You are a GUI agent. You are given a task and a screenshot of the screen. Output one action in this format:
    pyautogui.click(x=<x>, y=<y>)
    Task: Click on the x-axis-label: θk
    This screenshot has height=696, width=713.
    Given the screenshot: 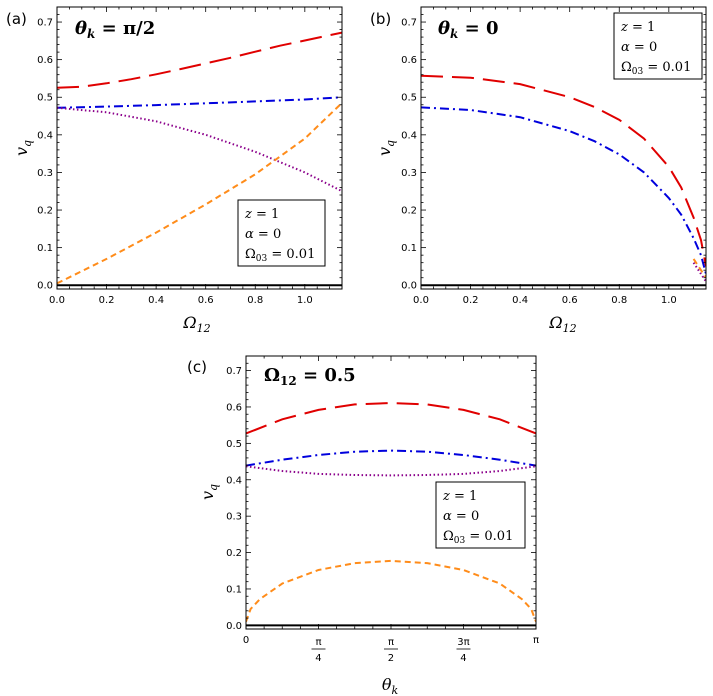 What is the action you would take?
    pyautogui.click(x=390, y=685)
    